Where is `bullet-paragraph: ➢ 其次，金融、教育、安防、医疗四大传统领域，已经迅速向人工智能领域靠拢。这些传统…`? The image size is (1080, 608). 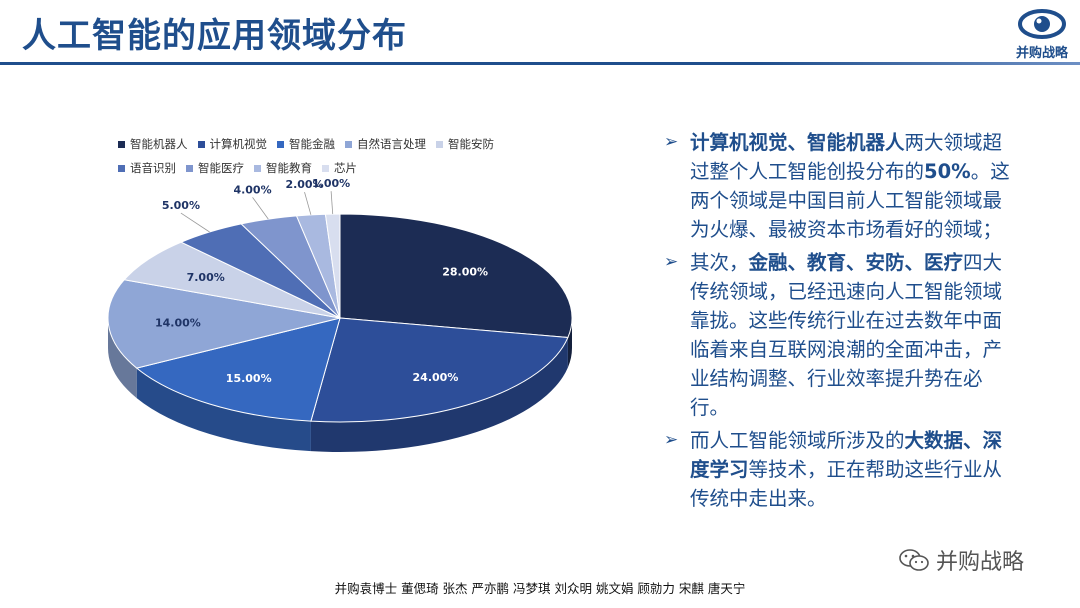 bullet-paragraph: ➢ 其次，金融、教育、安防、医疗四大传统领域，已经迅速向人工智能领域靠拢。这些传统… is located at coordinates (839, 335).